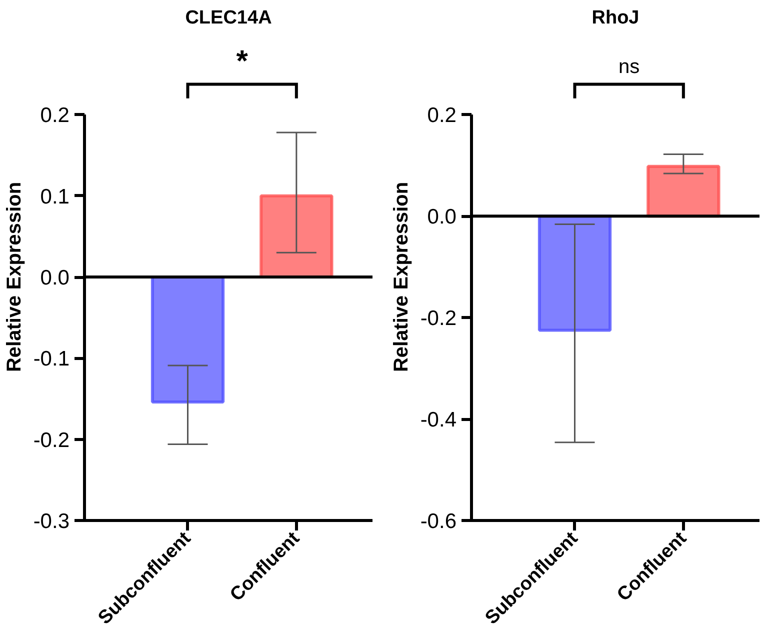 The image size is (774, 639). Describe the element at coordinates (629, 67) in the screenshot. I see `text: ns` at that location.